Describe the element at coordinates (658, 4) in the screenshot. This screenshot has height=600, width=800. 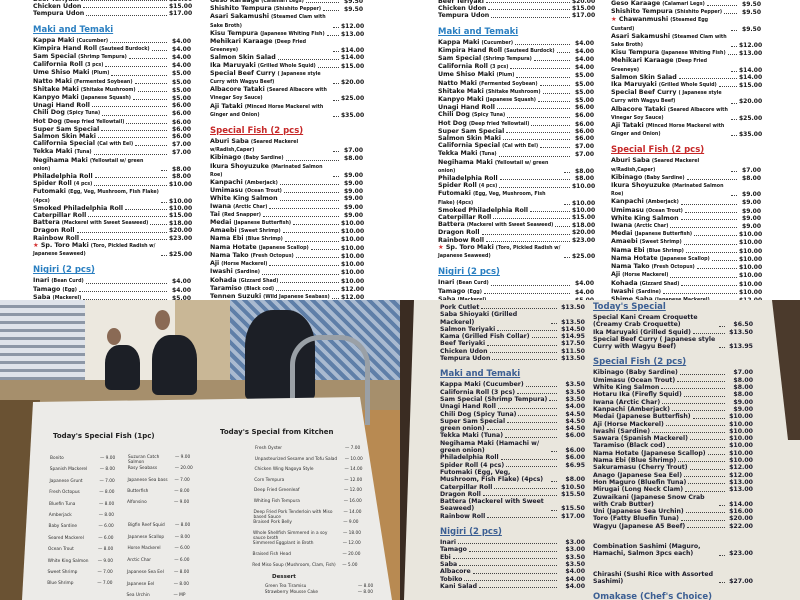
I see `menu-item-text: Geso Karaage (Calamari Legs)` at that location.